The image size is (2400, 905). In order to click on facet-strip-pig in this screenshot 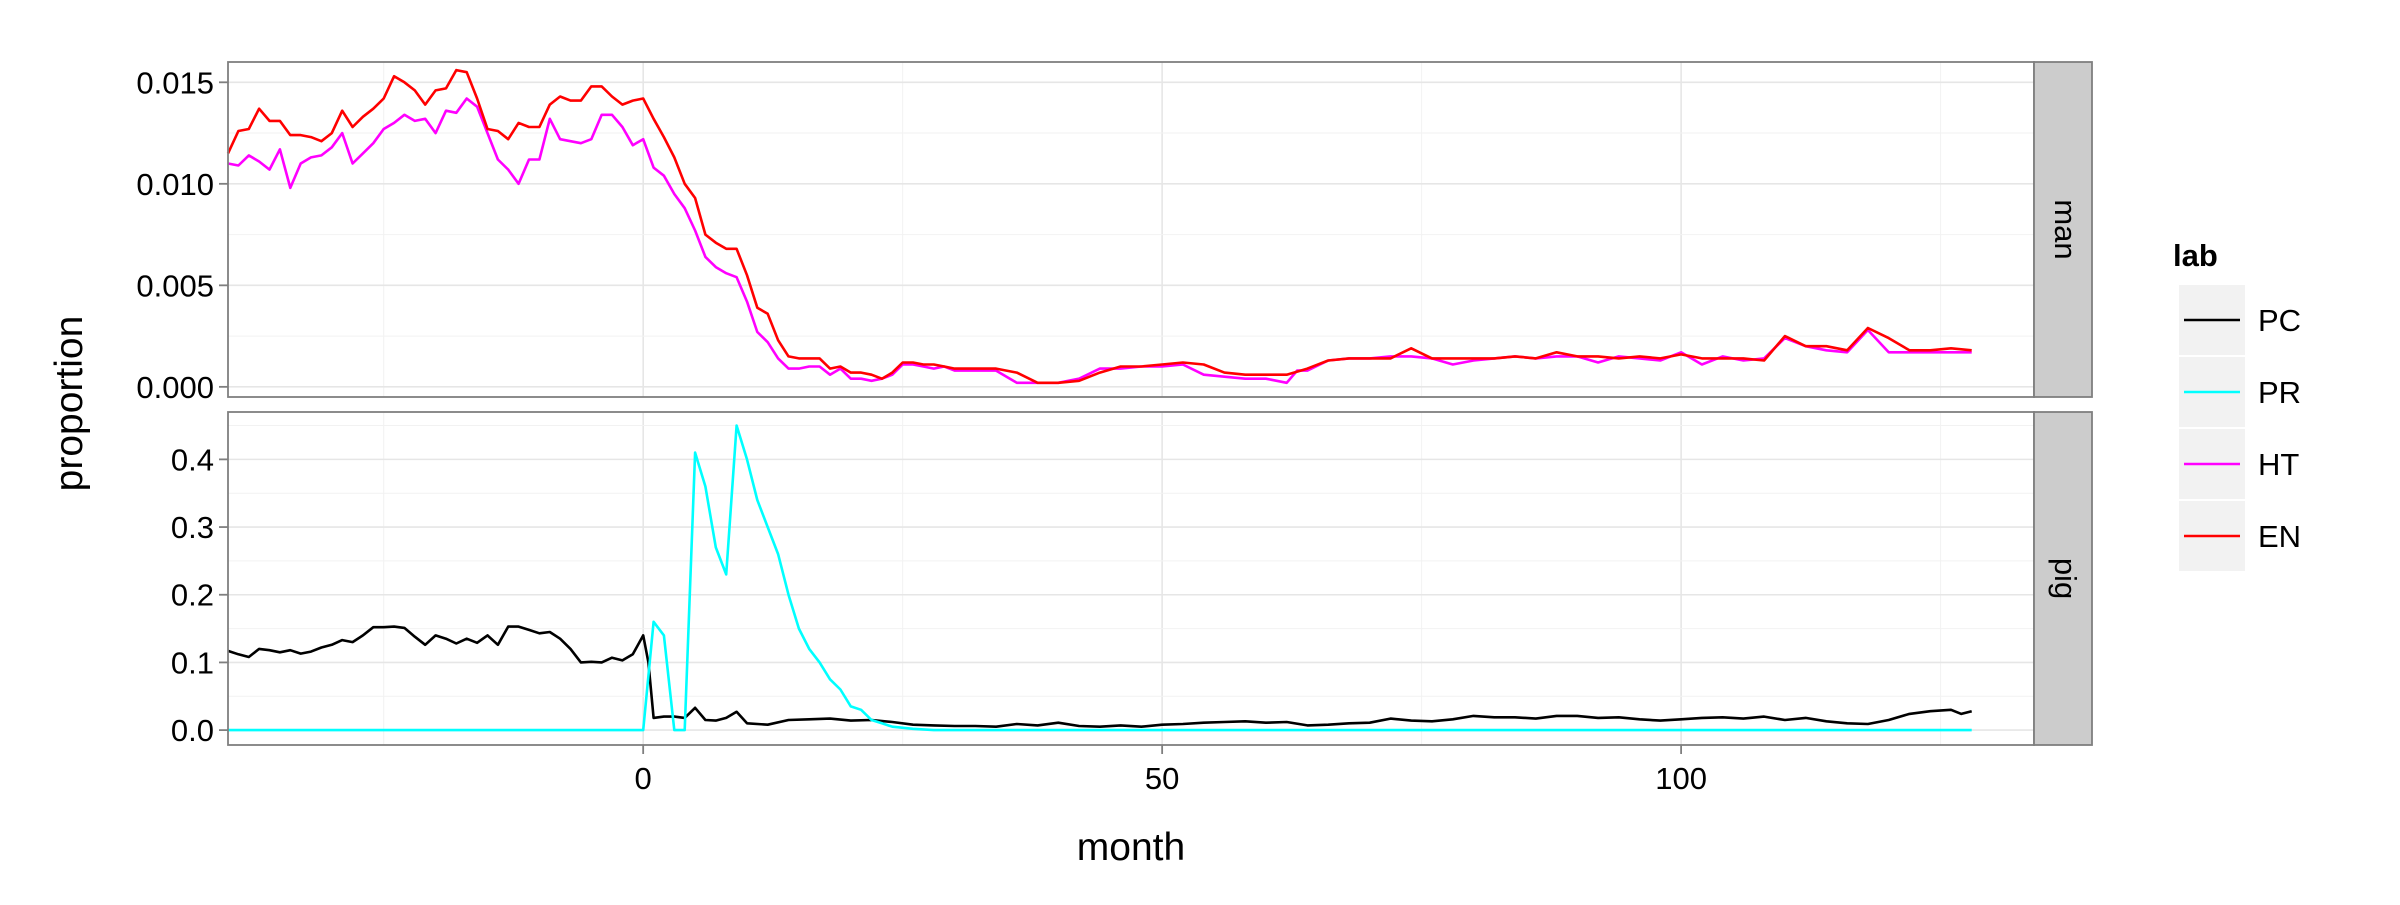, I will do `click(2063, 578)`.